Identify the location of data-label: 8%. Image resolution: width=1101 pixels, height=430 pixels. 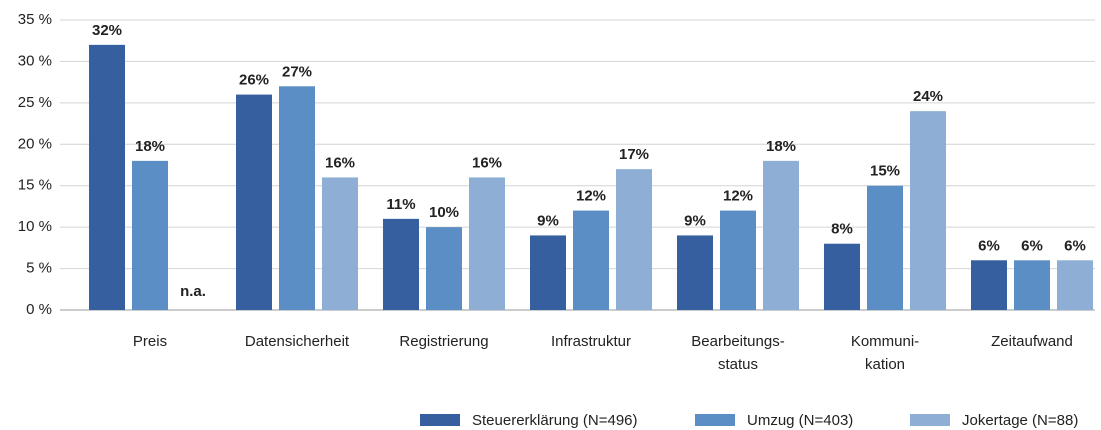
(842, 229).